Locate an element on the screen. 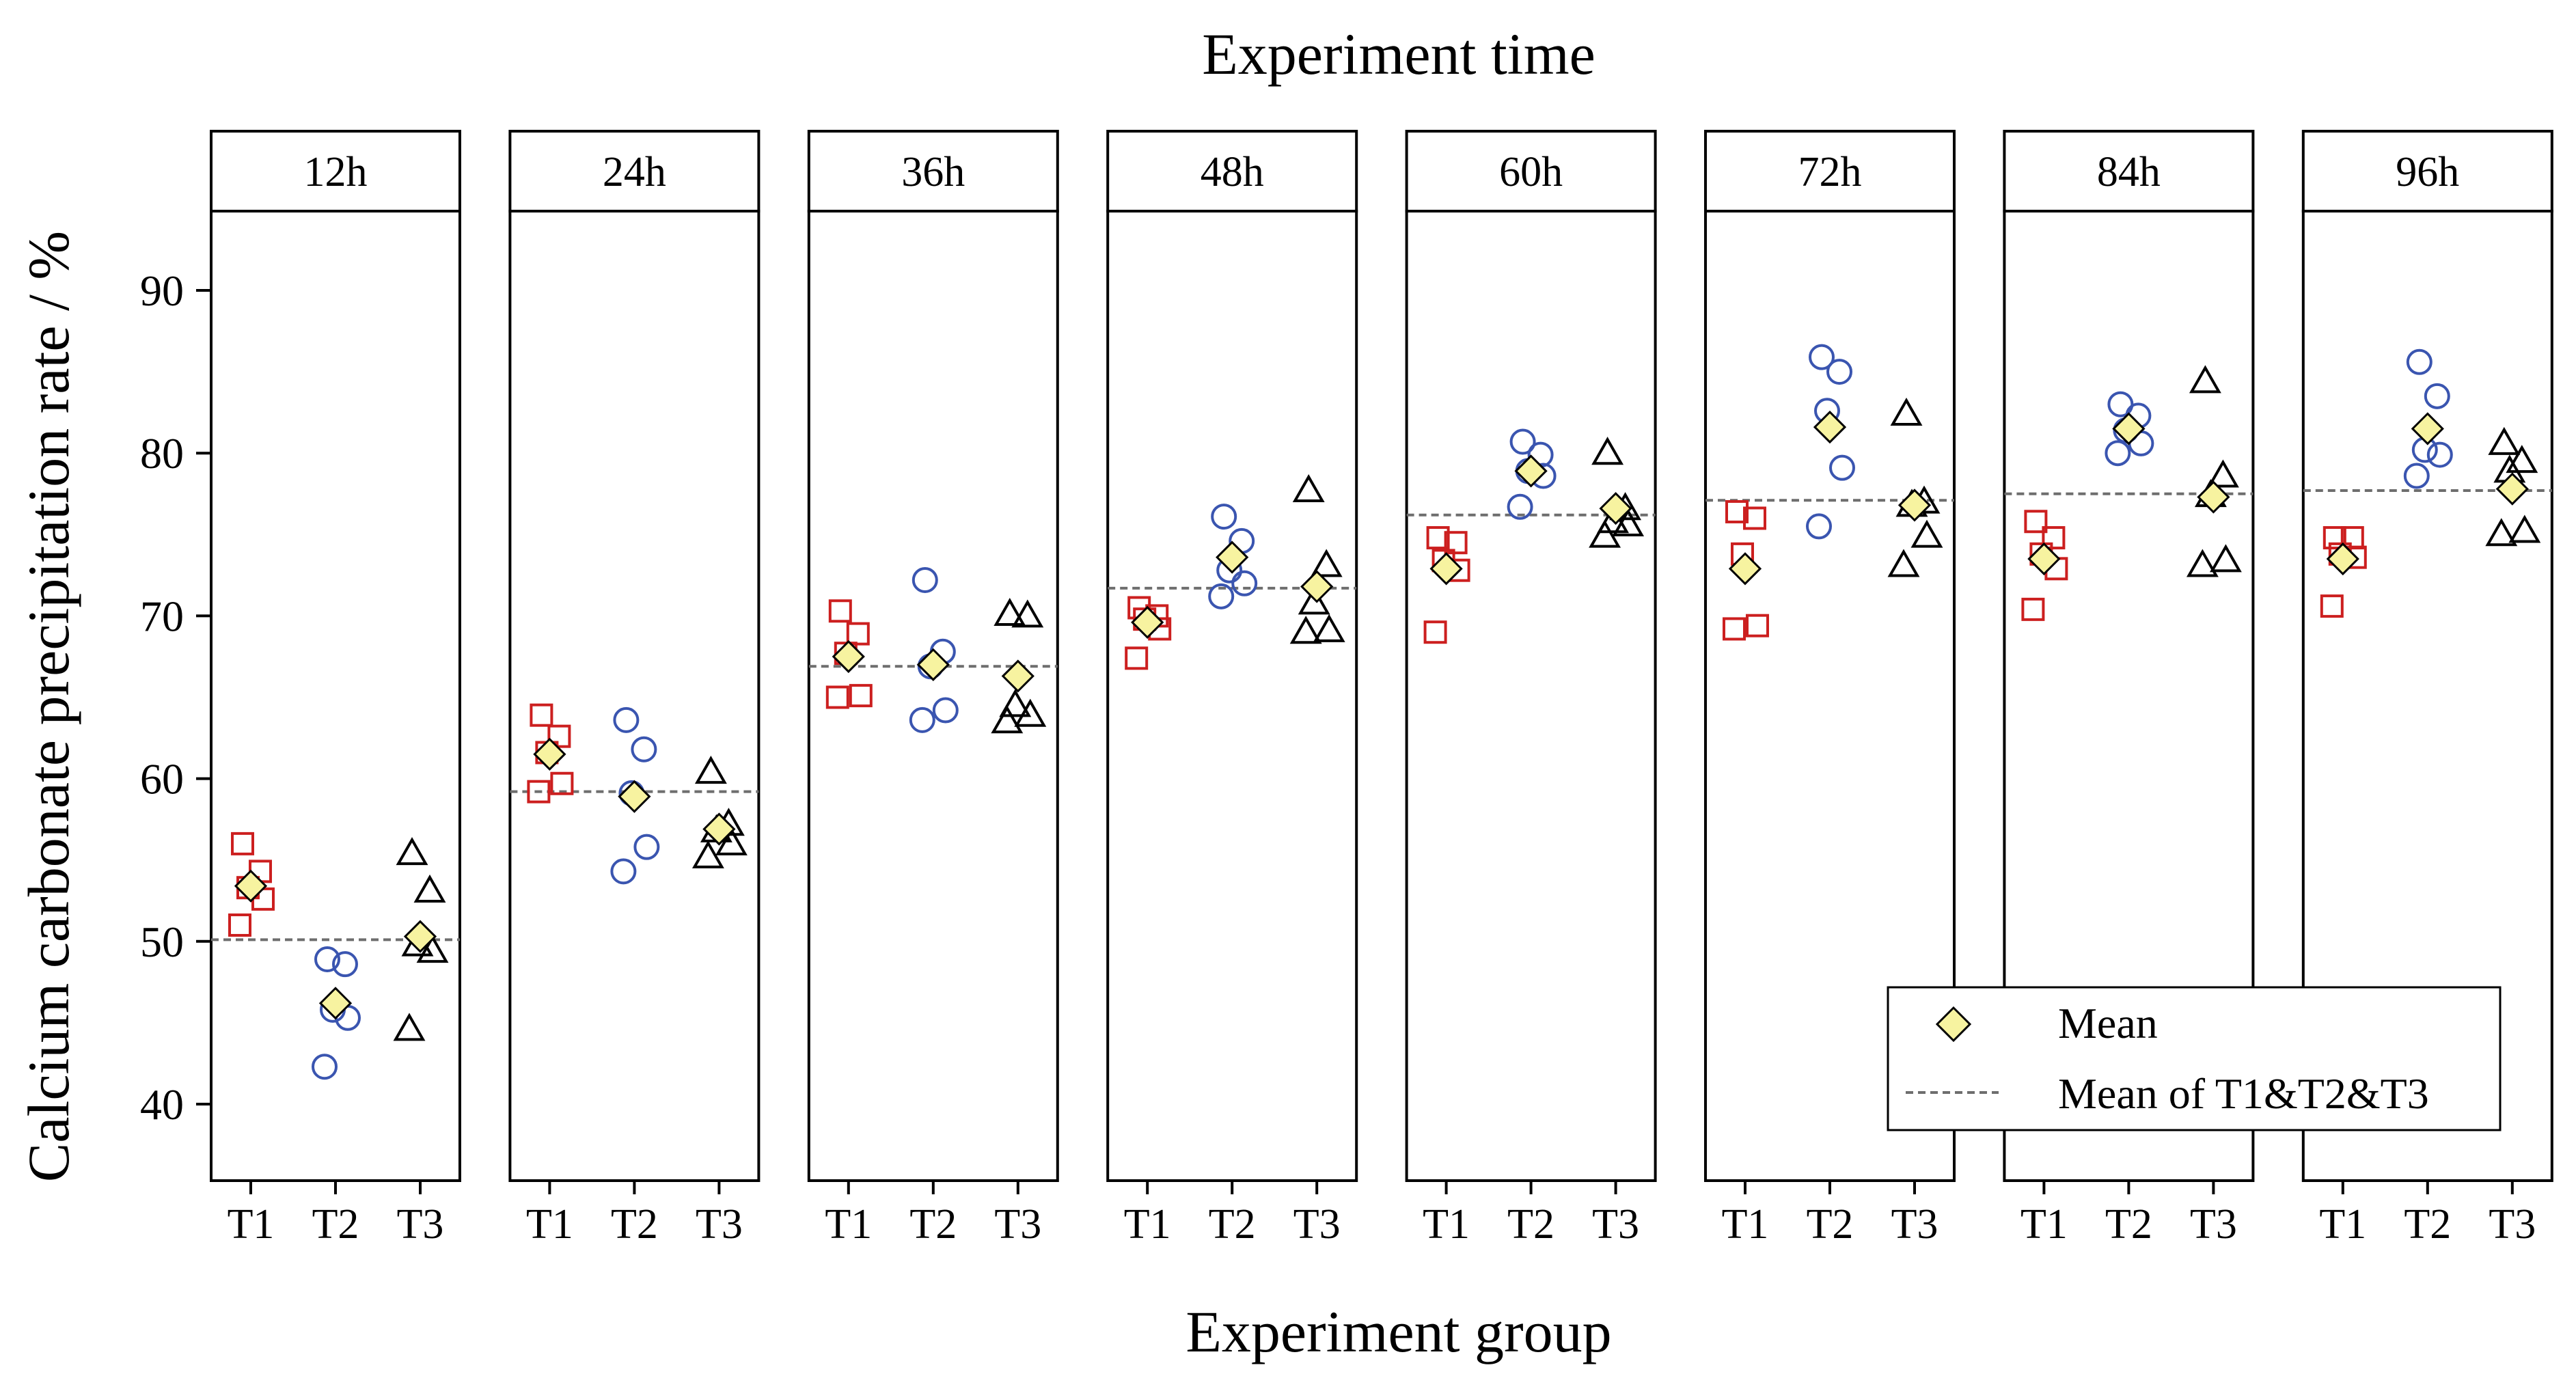  panel-header-label: 48h is located at coordinates (1232, 172).